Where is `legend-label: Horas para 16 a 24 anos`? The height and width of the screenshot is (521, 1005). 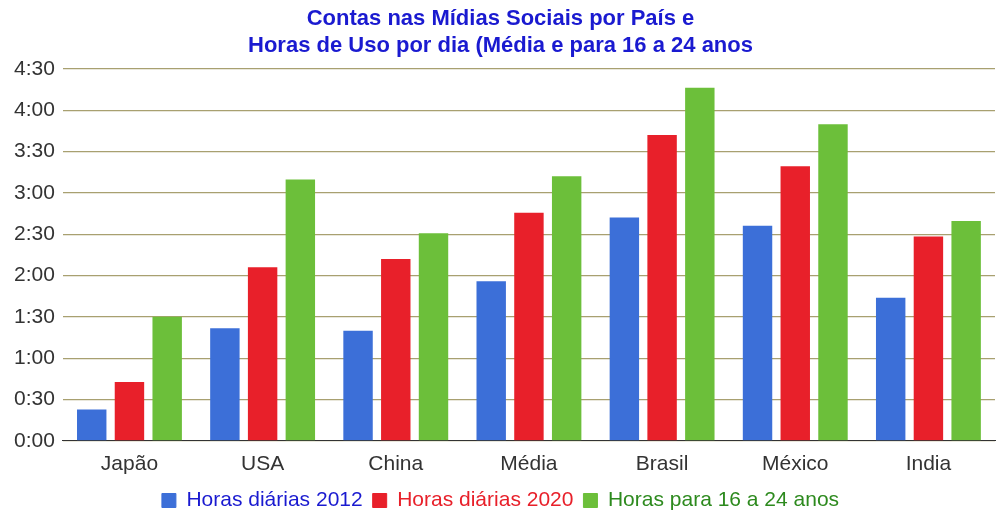
legend-label: Horas para 16 a 24 anos is located at coordinates (723, 499).